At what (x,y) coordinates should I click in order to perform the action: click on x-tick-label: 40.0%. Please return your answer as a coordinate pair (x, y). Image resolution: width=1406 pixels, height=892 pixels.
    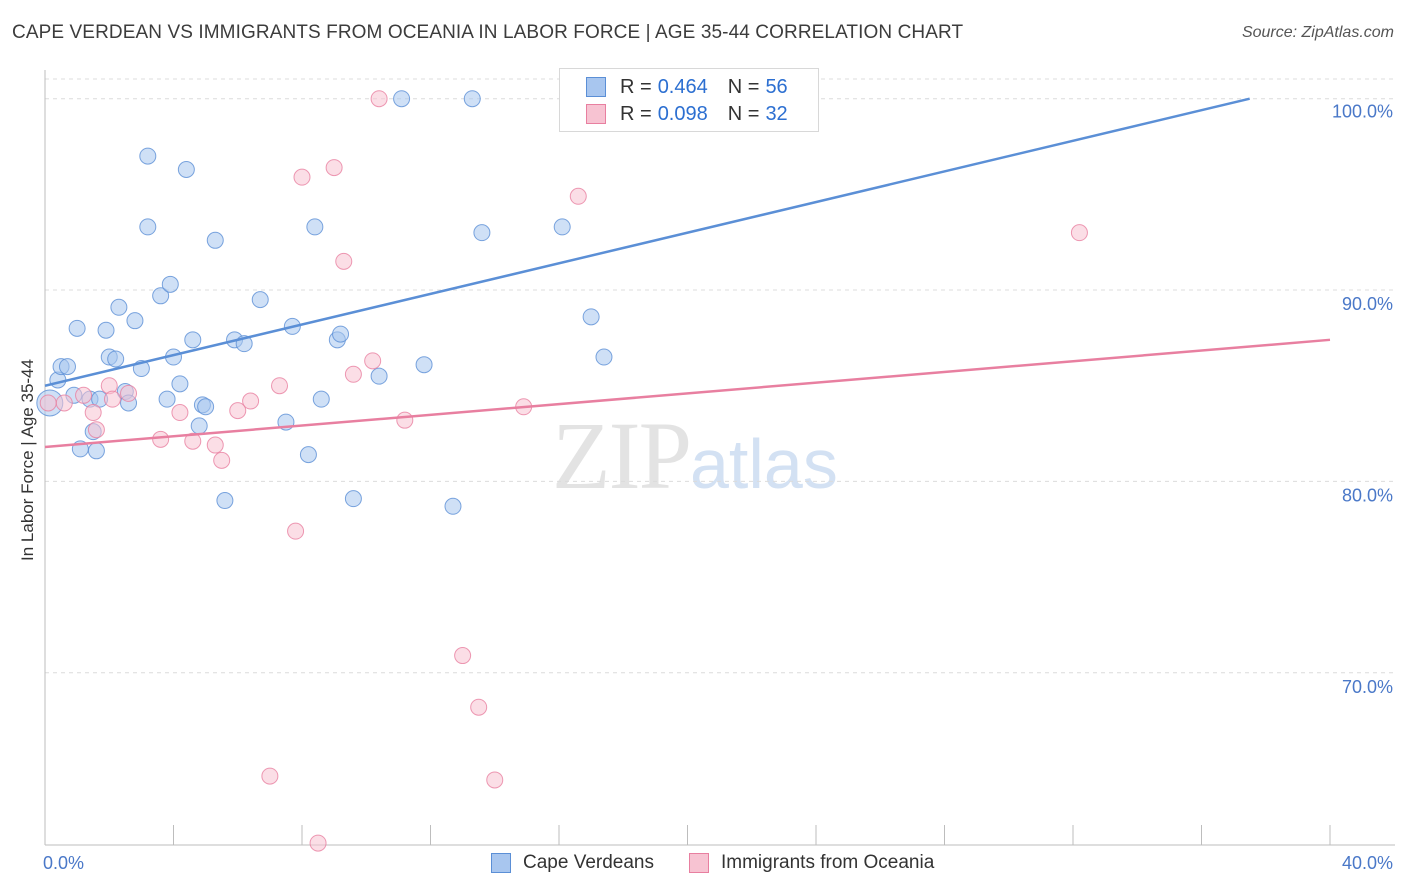
    Looking at the image, I should click on (1367, 863).